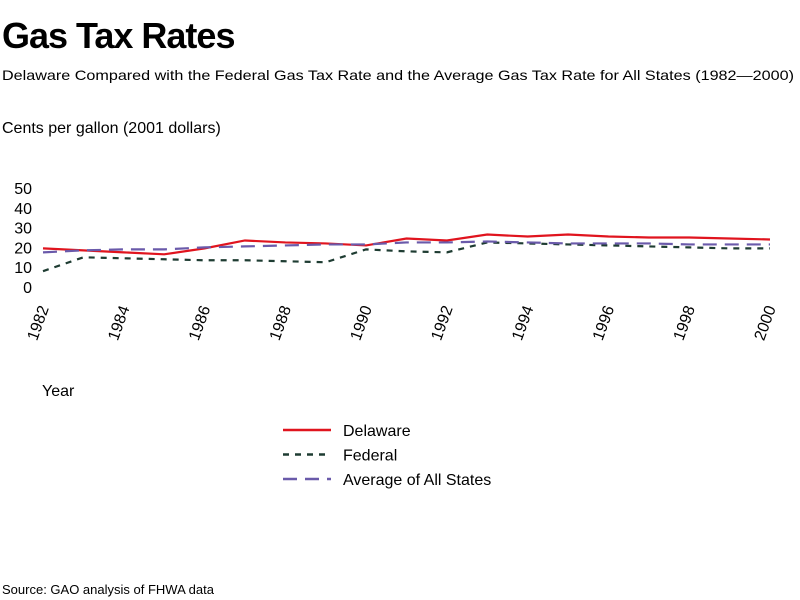 Image resolution: width=800 pixels, height=600 pixels. I want to click on y-tick-label: 40, so click(23, 209).